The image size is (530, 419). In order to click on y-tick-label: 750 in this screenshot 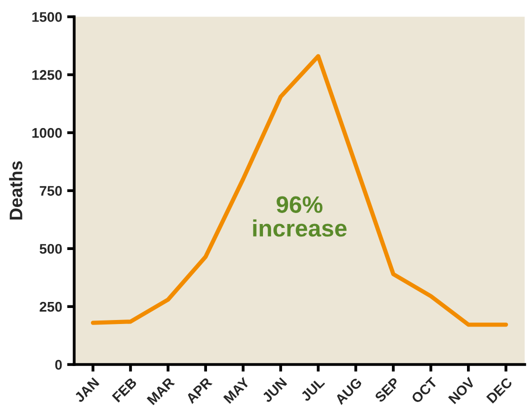, I will do `click(51, 191)`.